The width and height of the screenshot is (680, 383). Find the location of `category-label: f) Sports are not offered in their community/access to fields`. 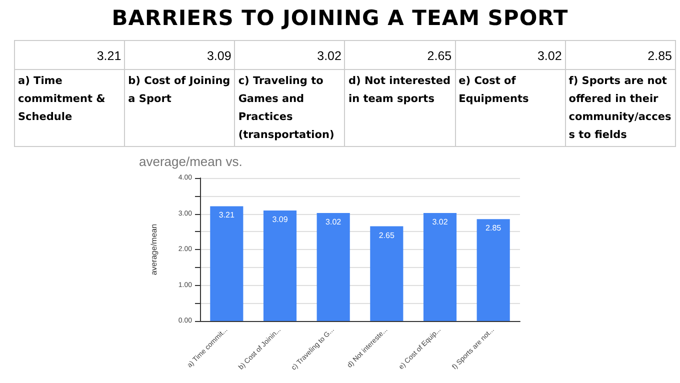

category-label: f) Sports are not offered in their community/access to fields is located at coordinates (620, 108).